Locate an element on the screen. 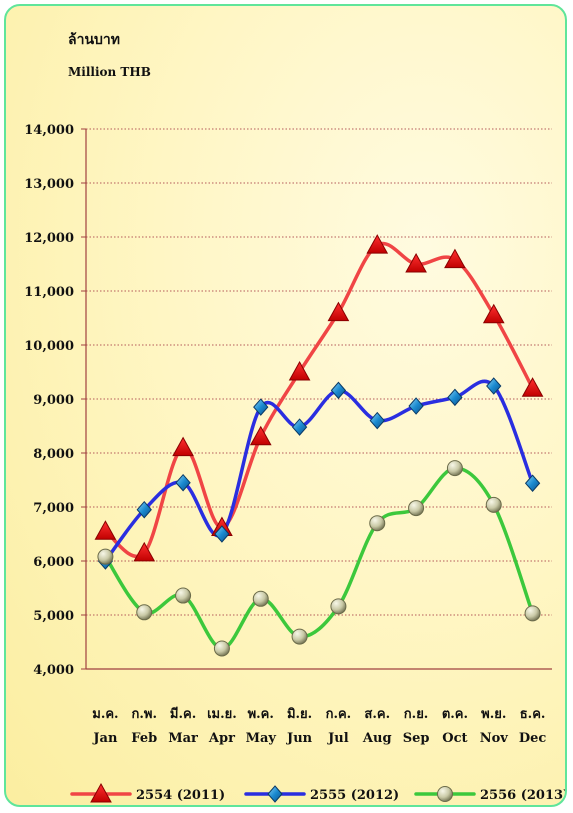 This screenshot has width=573, height=813. x-tick-label-thai: มี.ค. is located at coordinates (183, 714).